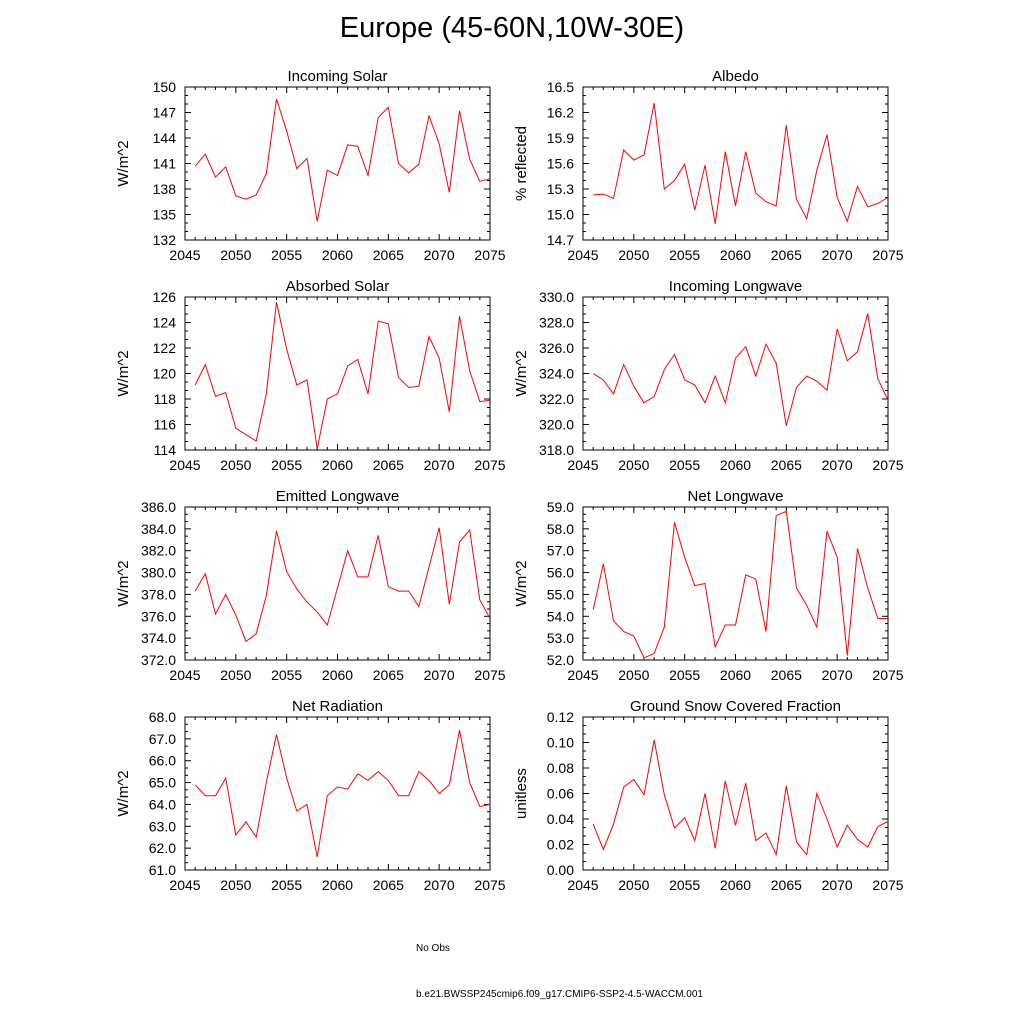  What do you see at coordinates (512, 28) in the screenshot?
I see `figure-title: Europe (45-60N,10W-30E)` at bounding box center [512, 28].